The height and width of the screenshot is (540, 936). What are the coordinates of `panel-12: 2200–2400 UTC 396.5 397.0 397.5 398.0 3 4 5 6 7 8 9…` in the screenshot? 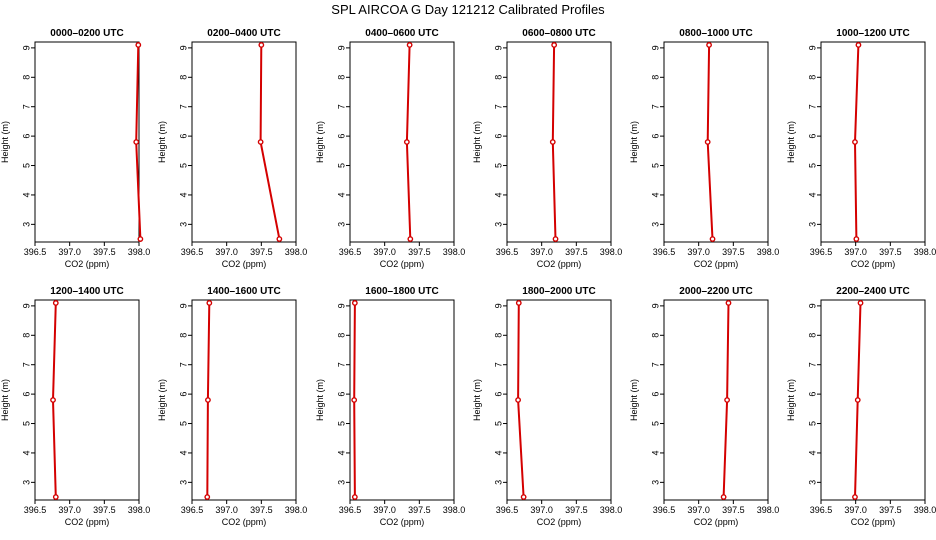 It's located at (861, 406).